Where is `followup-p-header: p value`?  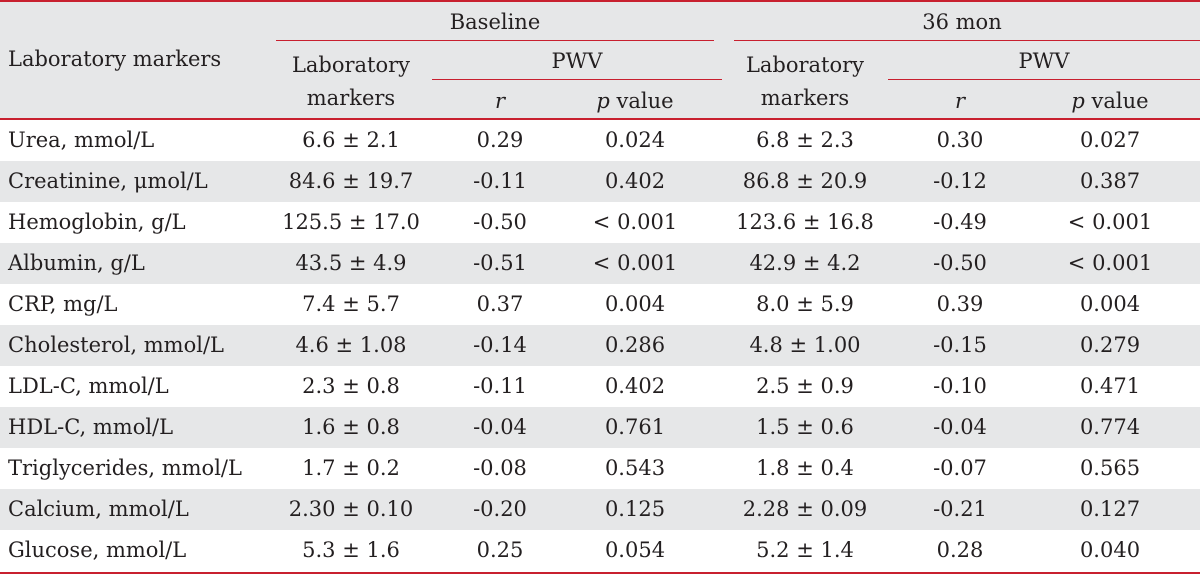 followup-p-header: p value is located at coordinates (1110, 101).